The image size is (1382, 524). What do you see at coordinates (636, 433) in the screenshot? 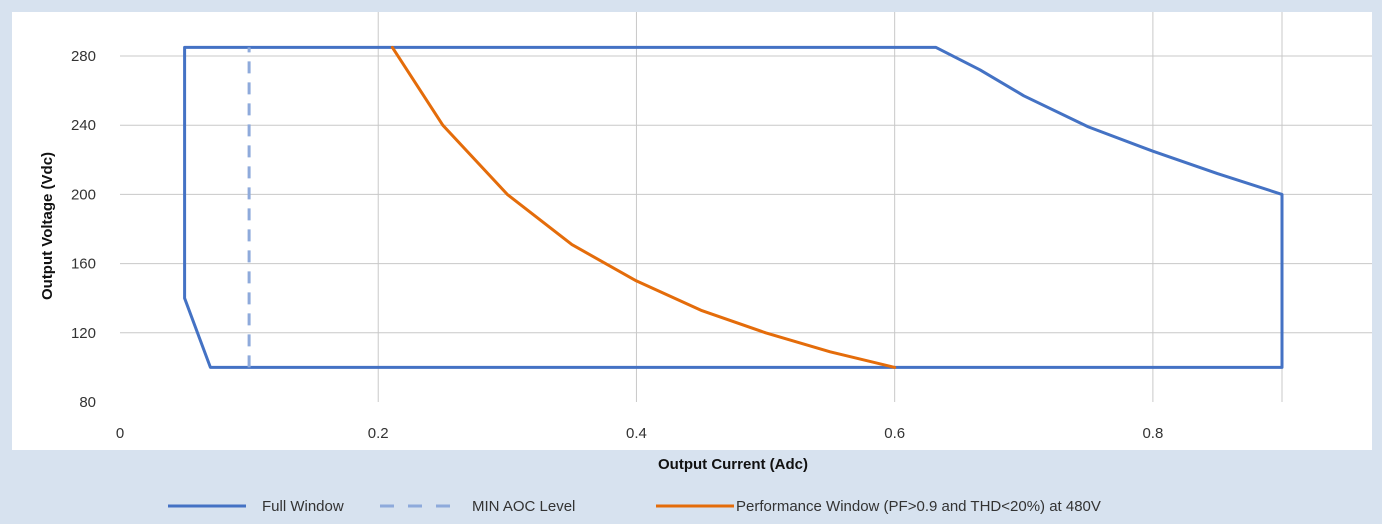
I see `x-tick-label: 0.4` at bounding box center [636, 433].